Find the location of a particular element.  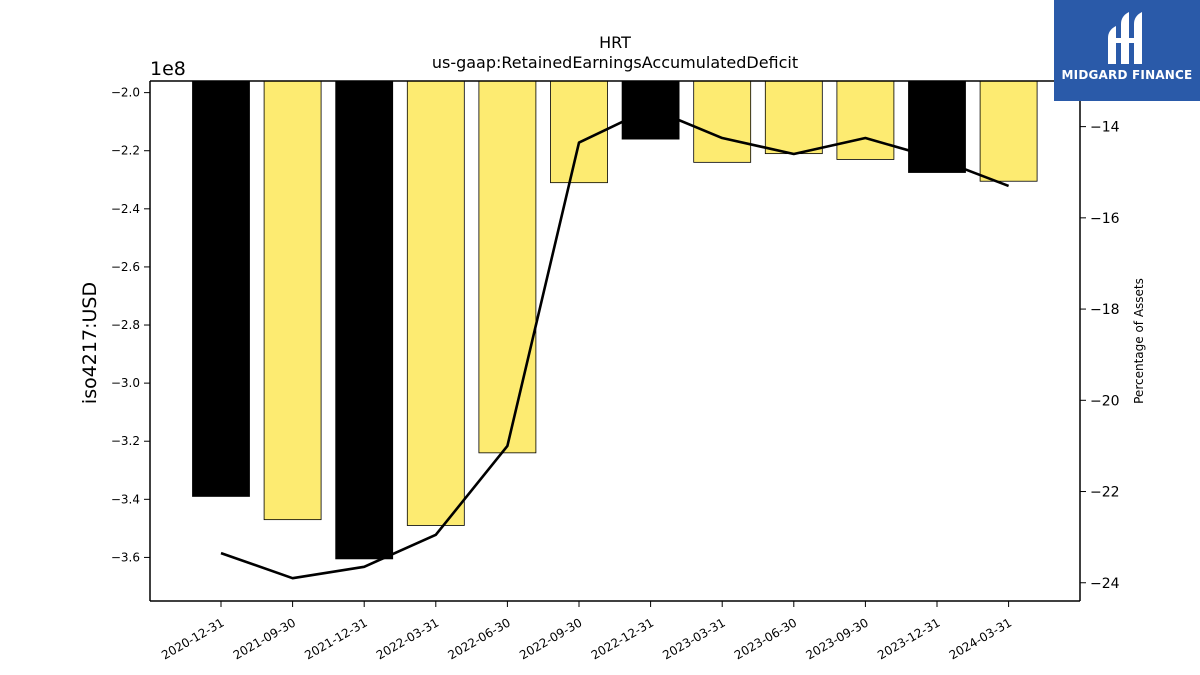

y2-tick-label: −18 is located at coordinates (1105, 310).